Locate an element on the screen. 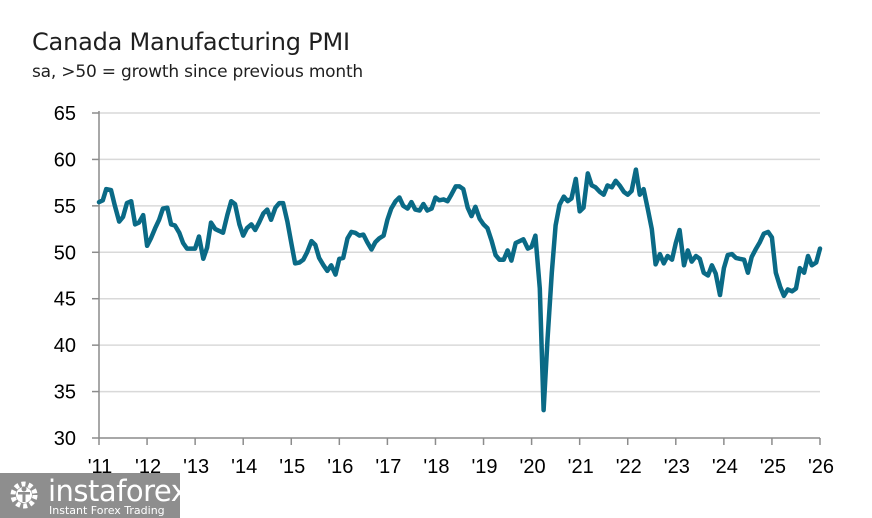 The width and height of the screenshot is (872, 518). y-axis-ticks: 30 35 40 45 50 55 60 65 is located at coordinates (76, 276).